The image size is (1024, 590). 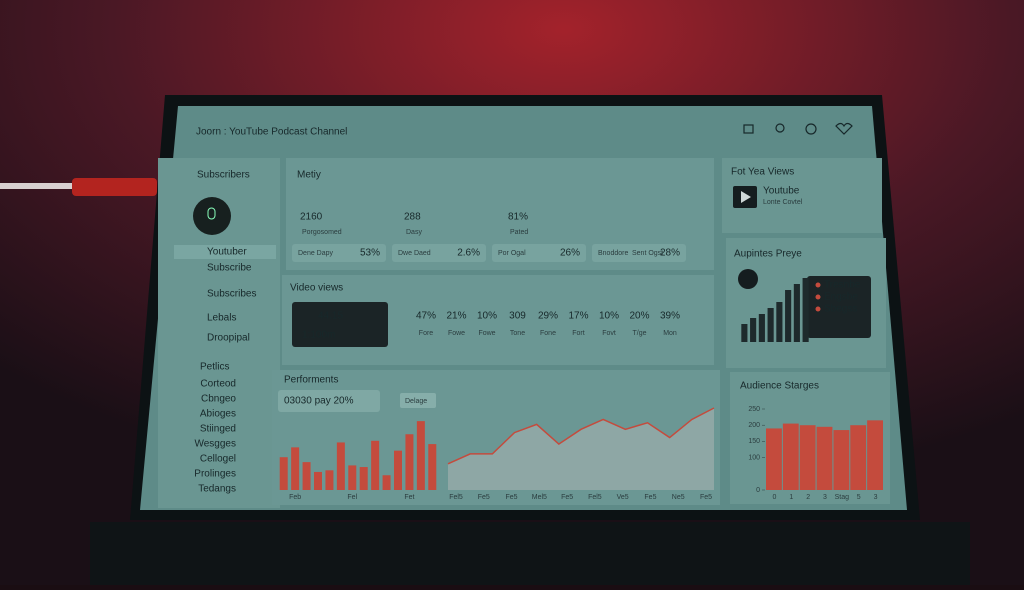 What do you see at coordinates (779, 386) in the screenshot?
I see `panel-title: Audience Starges` at bounding box center [779, 386].